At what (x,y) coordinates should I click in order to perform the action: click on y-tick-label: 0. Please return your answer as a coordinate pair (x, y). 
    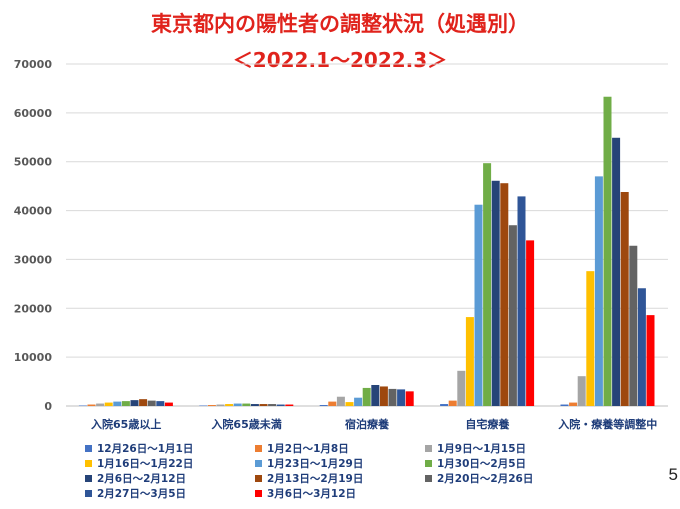
    Looking at the image, I should click on (48, 406).